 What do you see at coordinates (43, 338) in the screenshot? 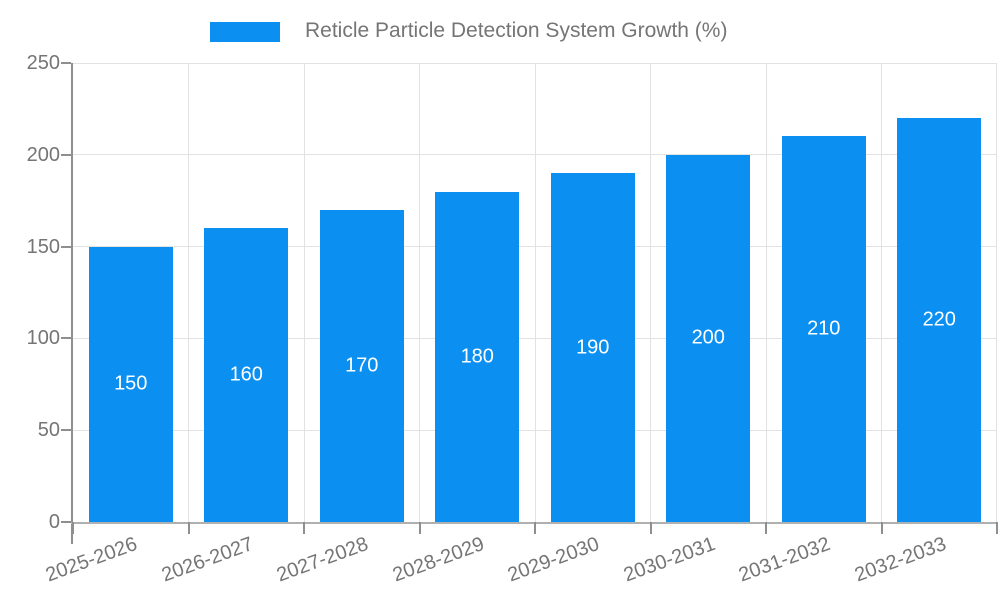
I see `y-axis-tick-label: 100` at bounding box center [43, 338].